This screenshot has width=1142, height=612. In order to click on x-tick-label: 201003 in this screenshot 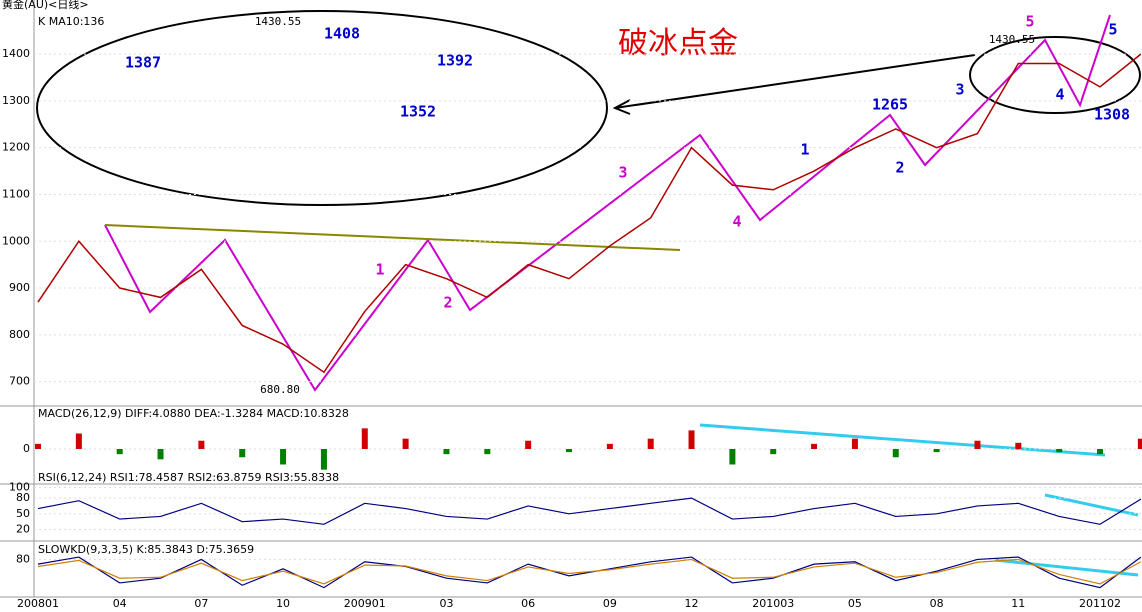, I will do `click(773, 603)`.